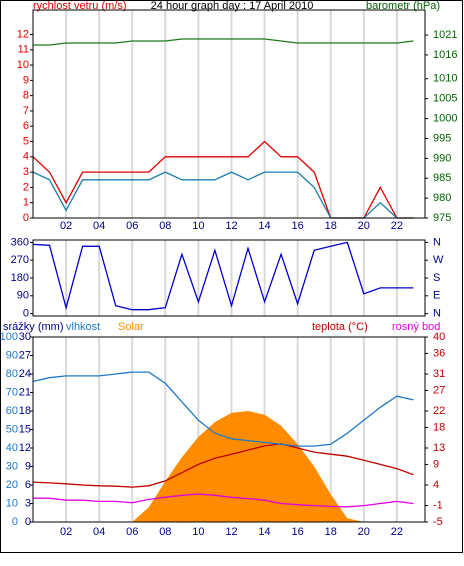  Describe the element at coordinates (436, 278) in the screenshot. I see `y2-tick-label: S` at that location.